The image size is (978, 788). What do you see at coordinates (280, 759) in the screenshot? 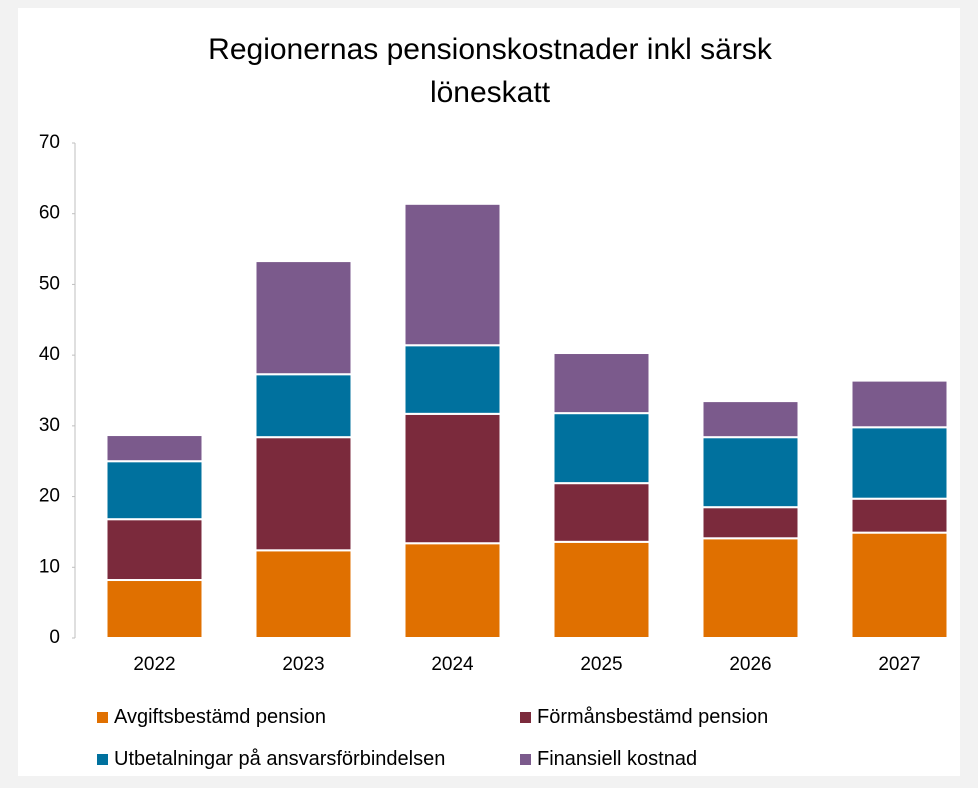
I see `legend-label: Utbetalningar på ansvarsförbindelsen` at bounding box center [280, 759].